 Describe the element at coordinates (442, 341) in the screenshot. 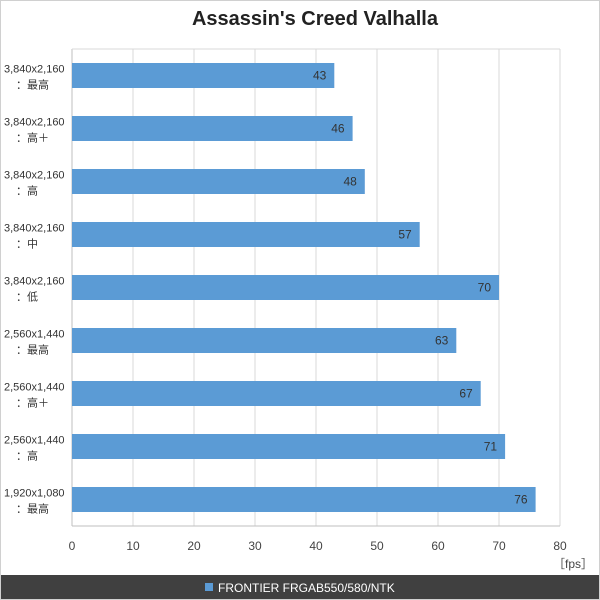

I see `bar-value-label: 63` at that location.